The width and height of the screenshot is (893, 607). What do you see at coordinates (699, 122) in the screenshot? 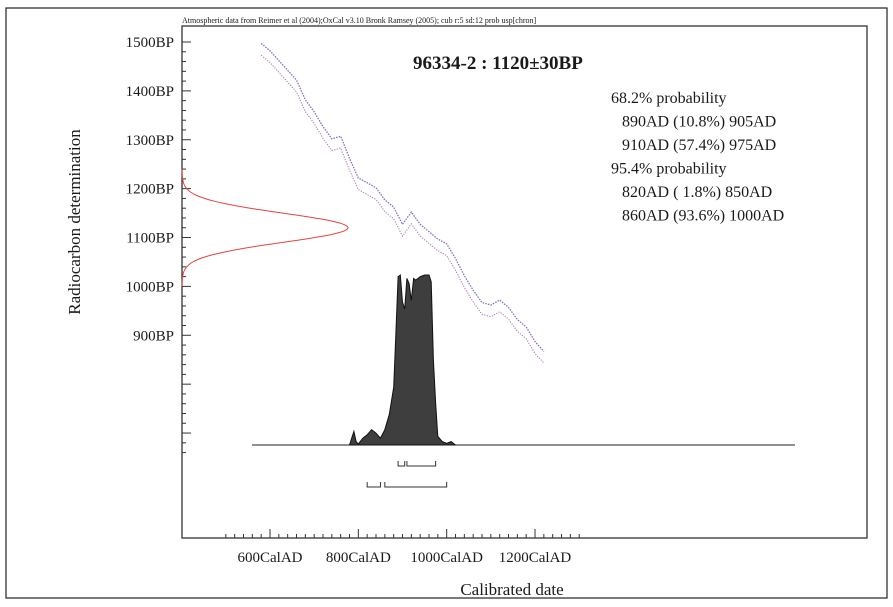
I see `probability-line: 890AD (10.8%) 905AD` at bounding box center [699, 122].